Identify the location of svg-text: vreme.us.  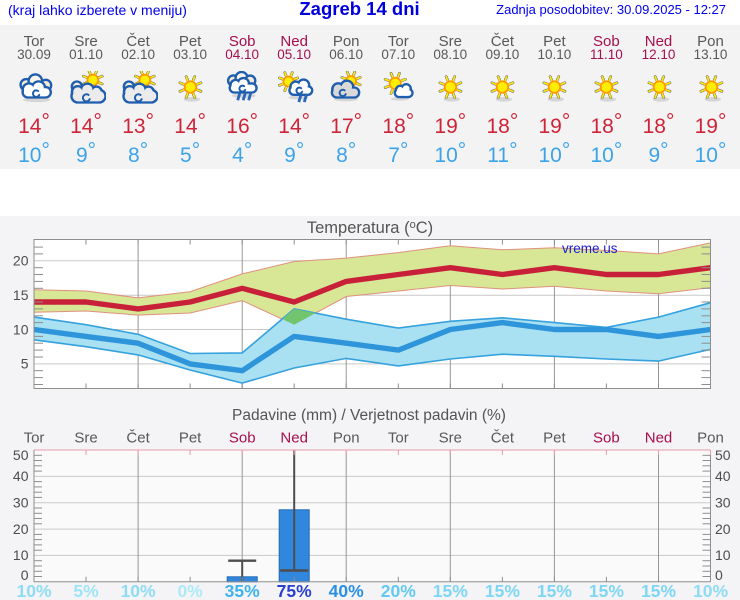
(590, 248).